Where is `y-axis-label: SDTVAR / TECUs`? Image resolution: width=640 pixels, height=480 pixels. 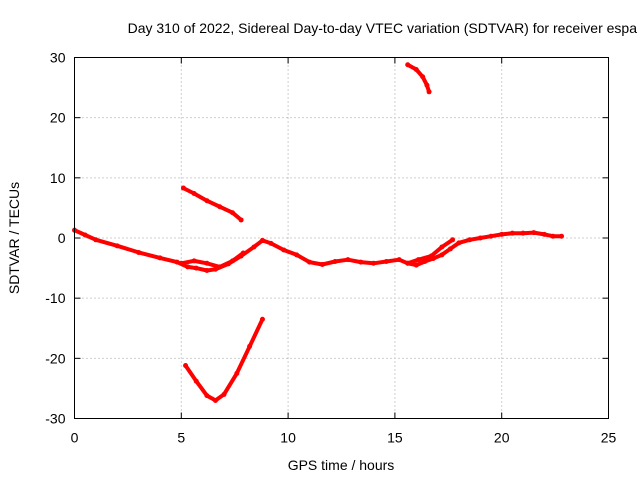 y-axis-label: SDTVAR / TECUs is located at coordinates (14, 238).